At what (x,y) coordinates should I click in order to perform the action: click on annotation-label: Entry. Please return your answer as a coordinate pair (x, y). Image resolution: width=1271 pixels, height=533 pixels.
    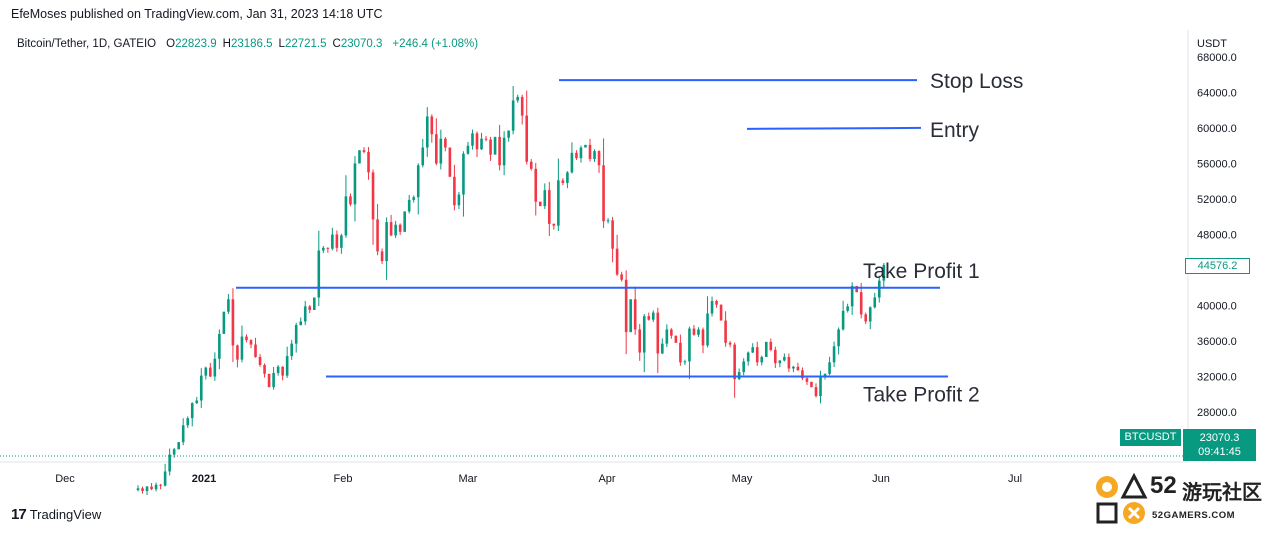
    Looking at the image, I should click on (955, 130).